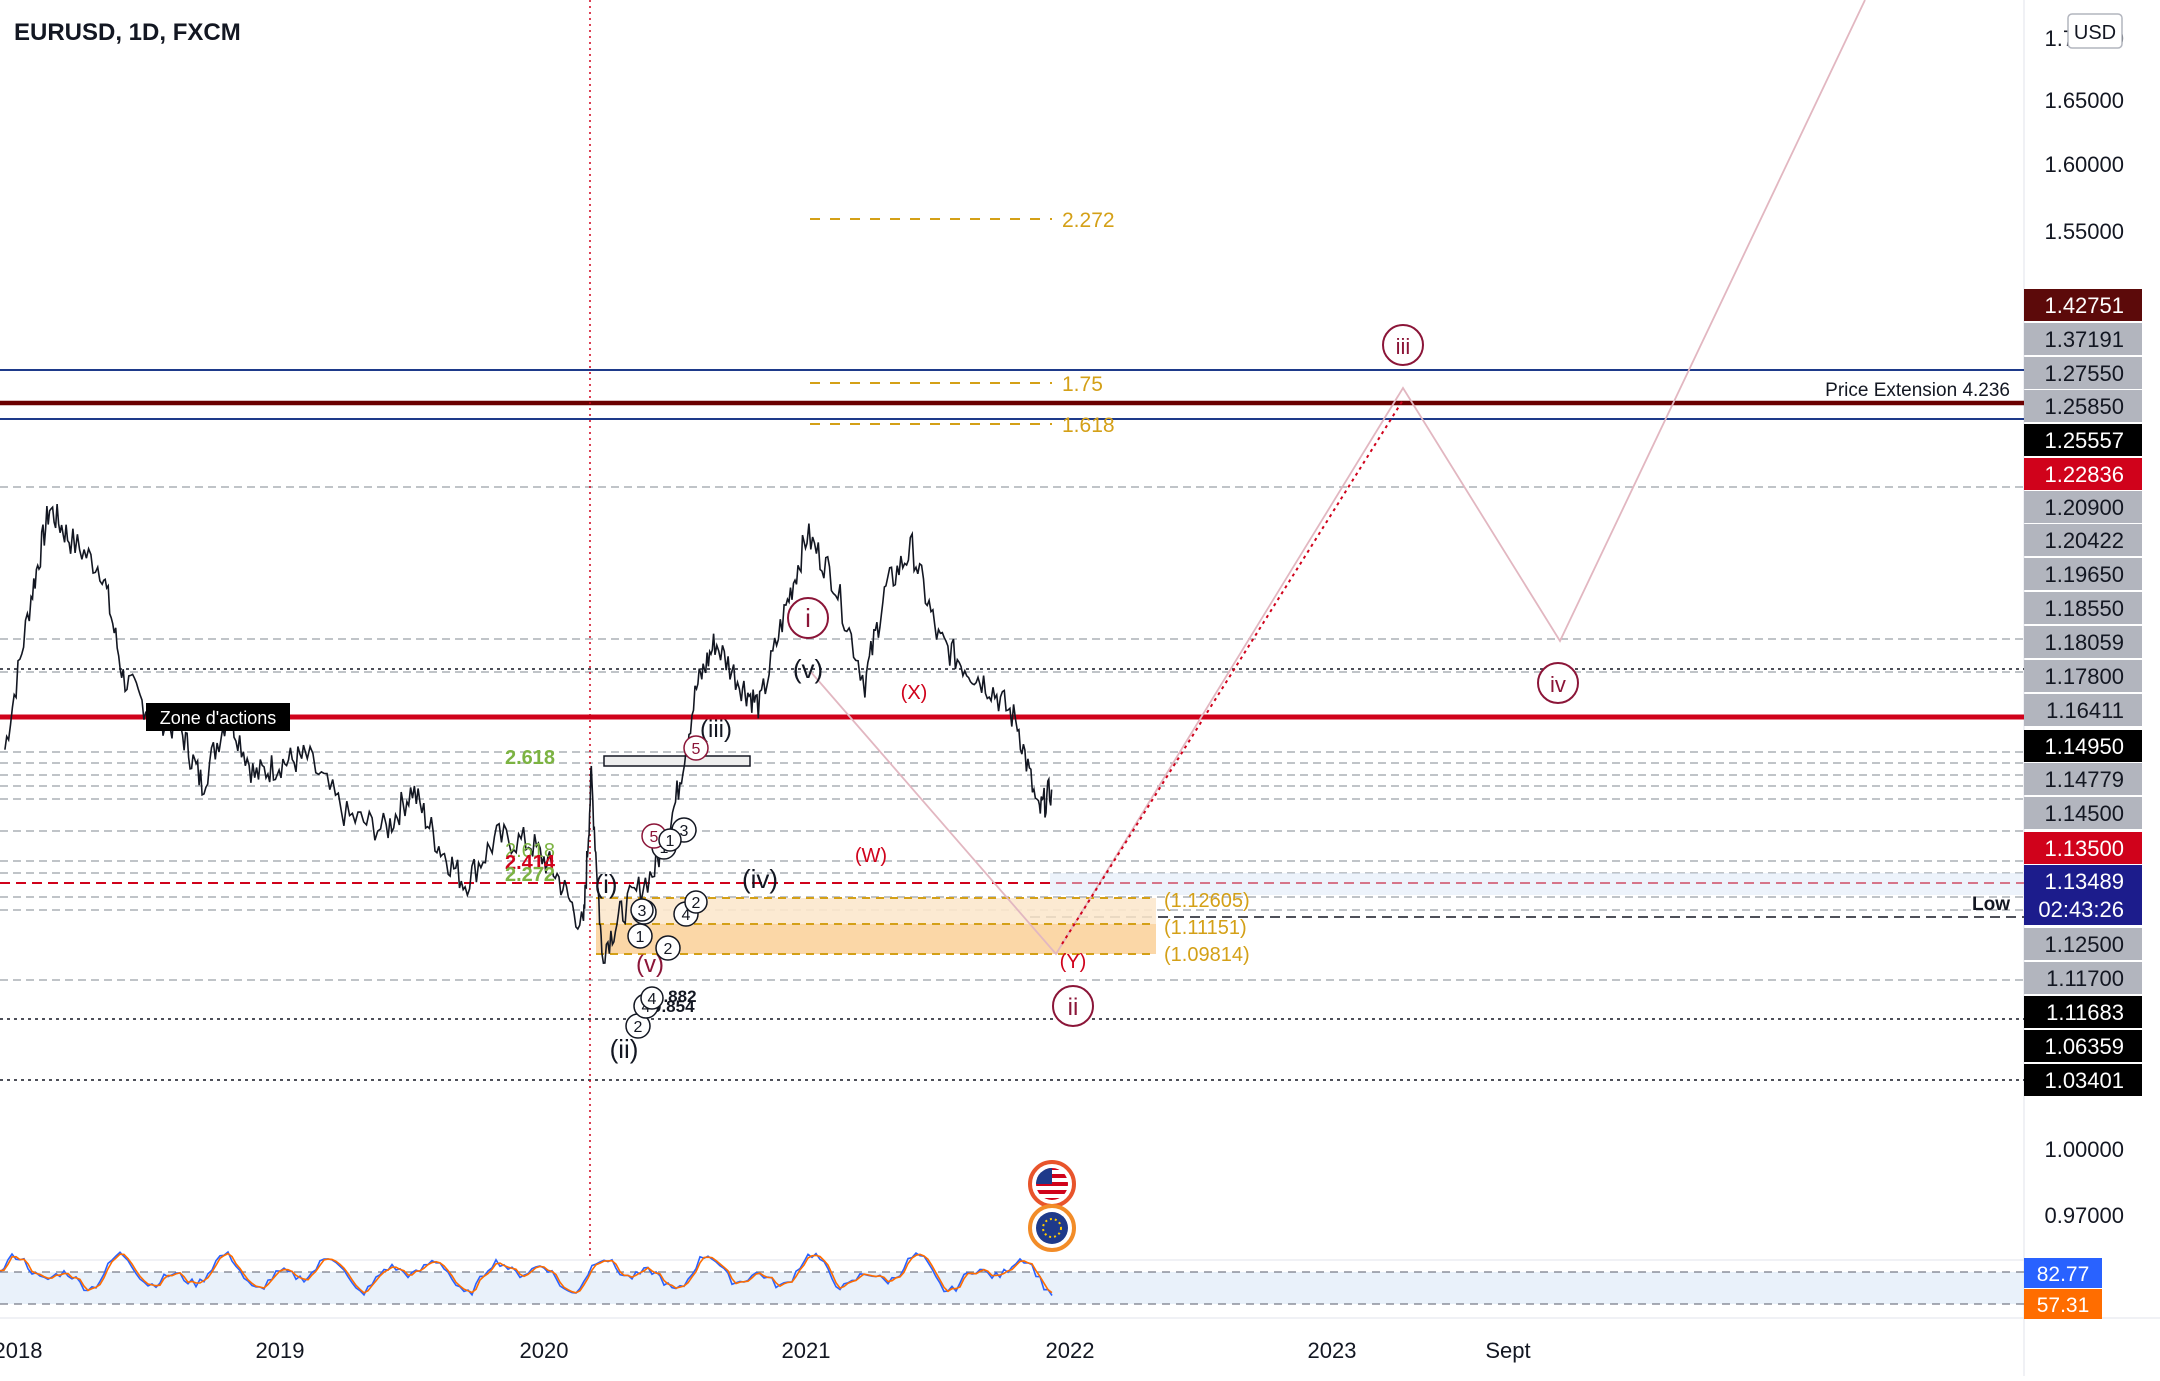  What do you see at coordinates (696, 903) in the screenshot?
I see `num-c2: 2` at bounding box center [696, 903].